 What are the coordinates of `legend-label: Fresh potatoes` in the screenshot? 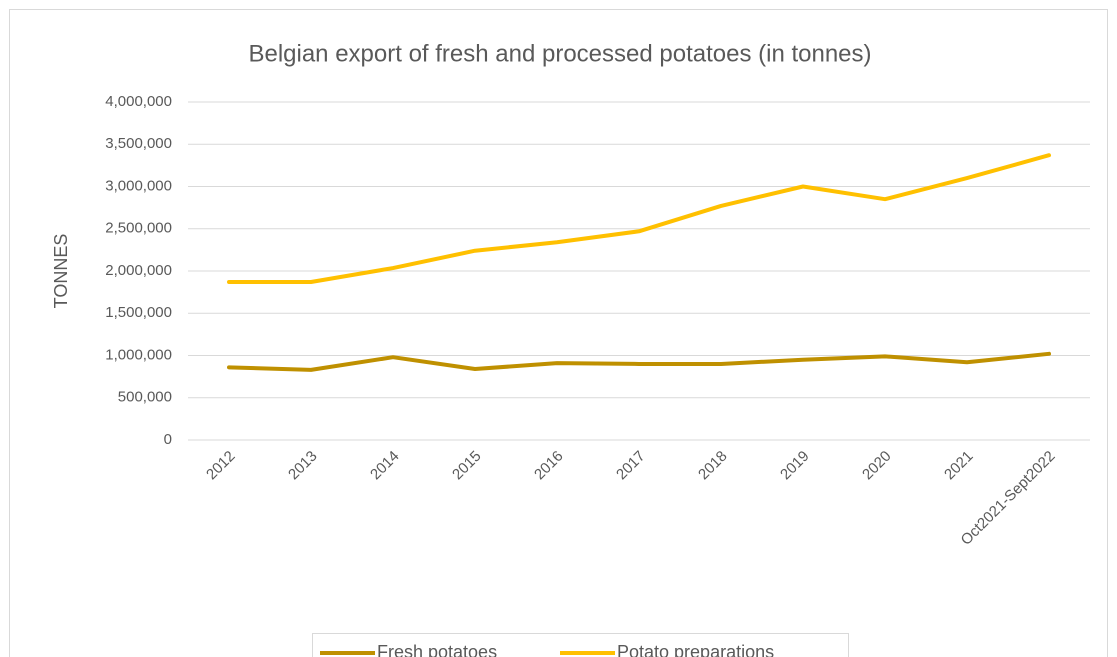 It's located at (437, 649).